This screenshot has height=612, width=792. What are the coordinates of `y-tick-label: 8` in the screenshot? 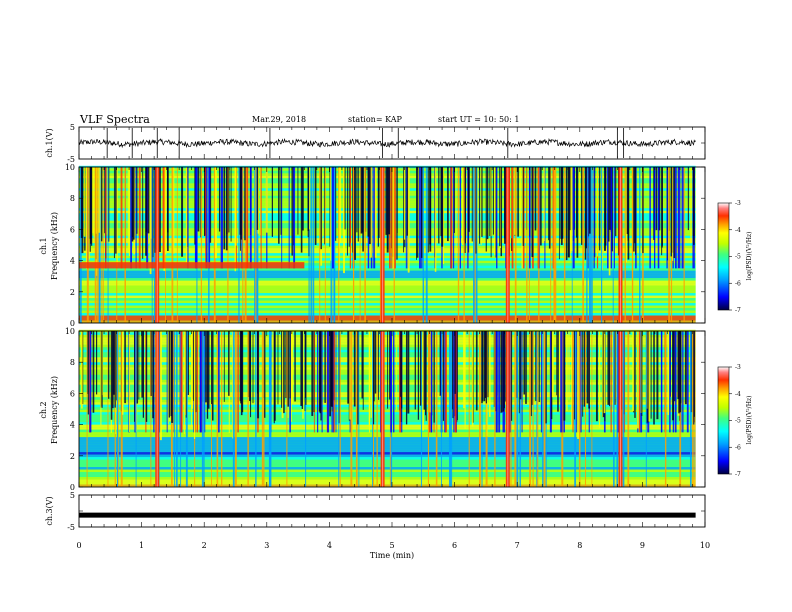 It's located at (72, 362).